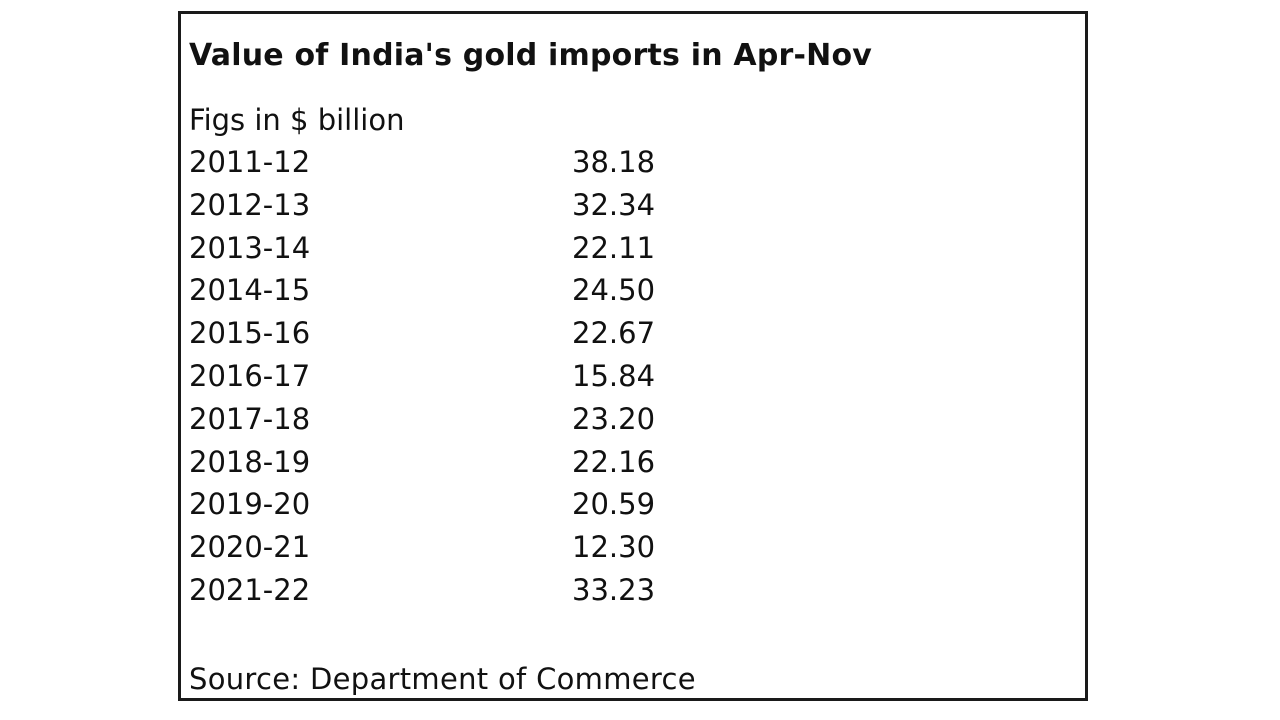 The image size is (1280, 720). Describe the element at coordinates (489, 551) in the screenshot. I see `table-row: 2020-21 12.30` at that location.